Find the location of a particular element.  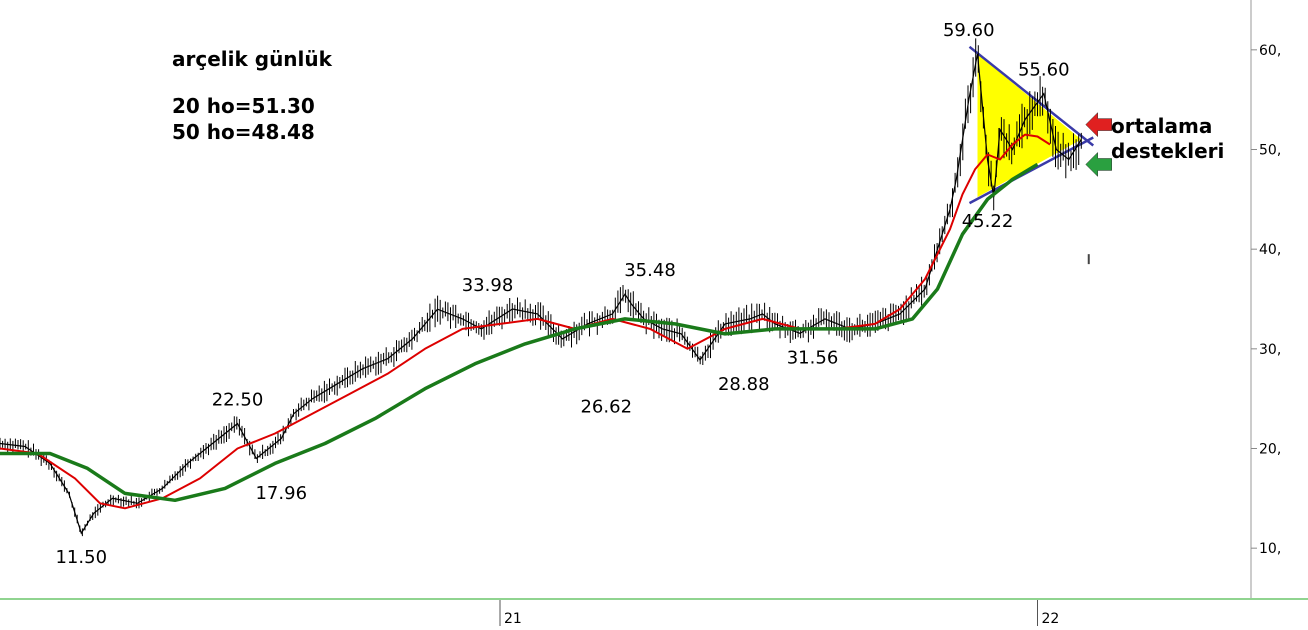

y-tick-label: 40, is located at coordinates (1270, 250).